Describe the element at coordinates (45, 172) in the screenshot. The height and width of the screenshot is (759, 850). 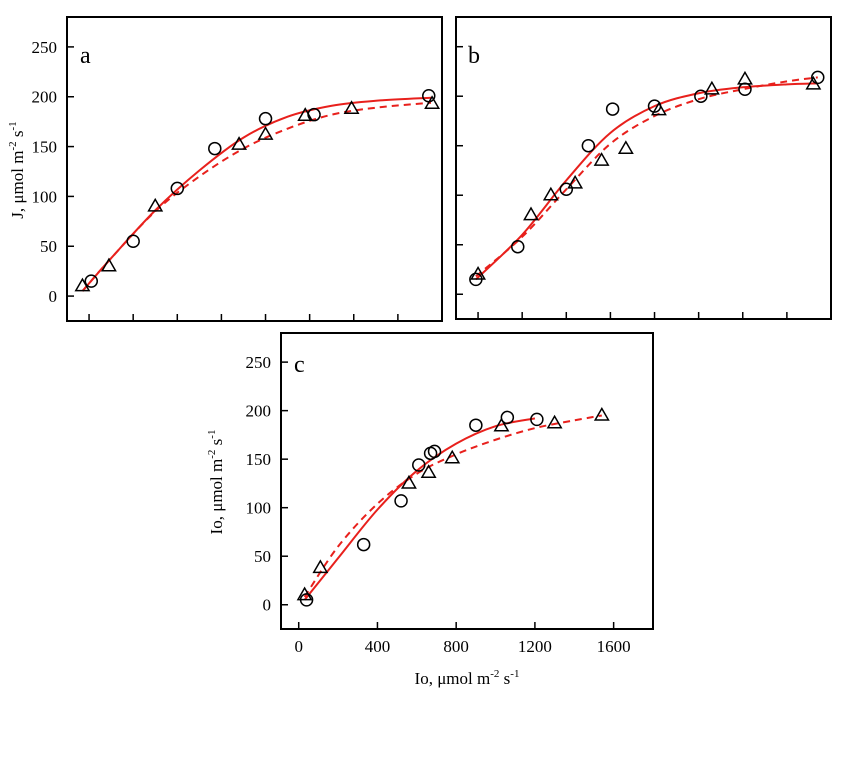
I see `panel-a-y-tick-labels: 0 50 100 150 200 250` at that location.